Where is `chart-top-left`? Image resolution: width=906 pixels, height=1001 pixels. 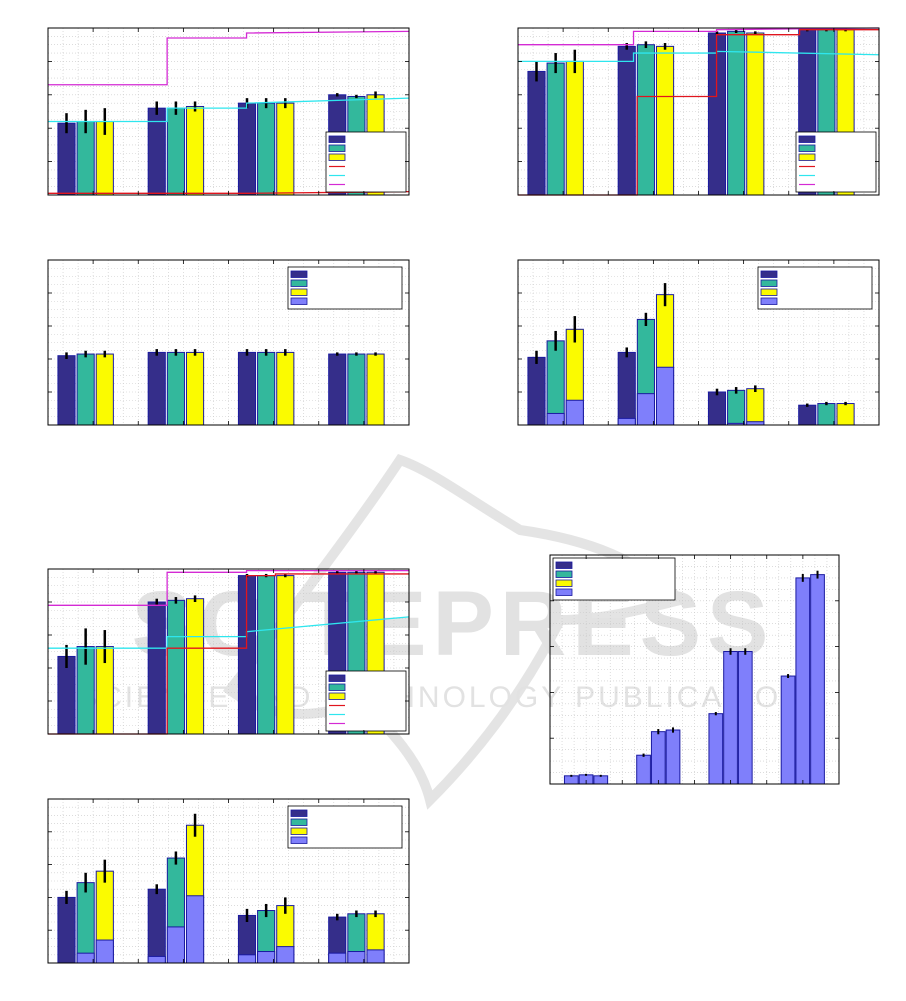
chart-top-left is located at coordinates (228, 111).